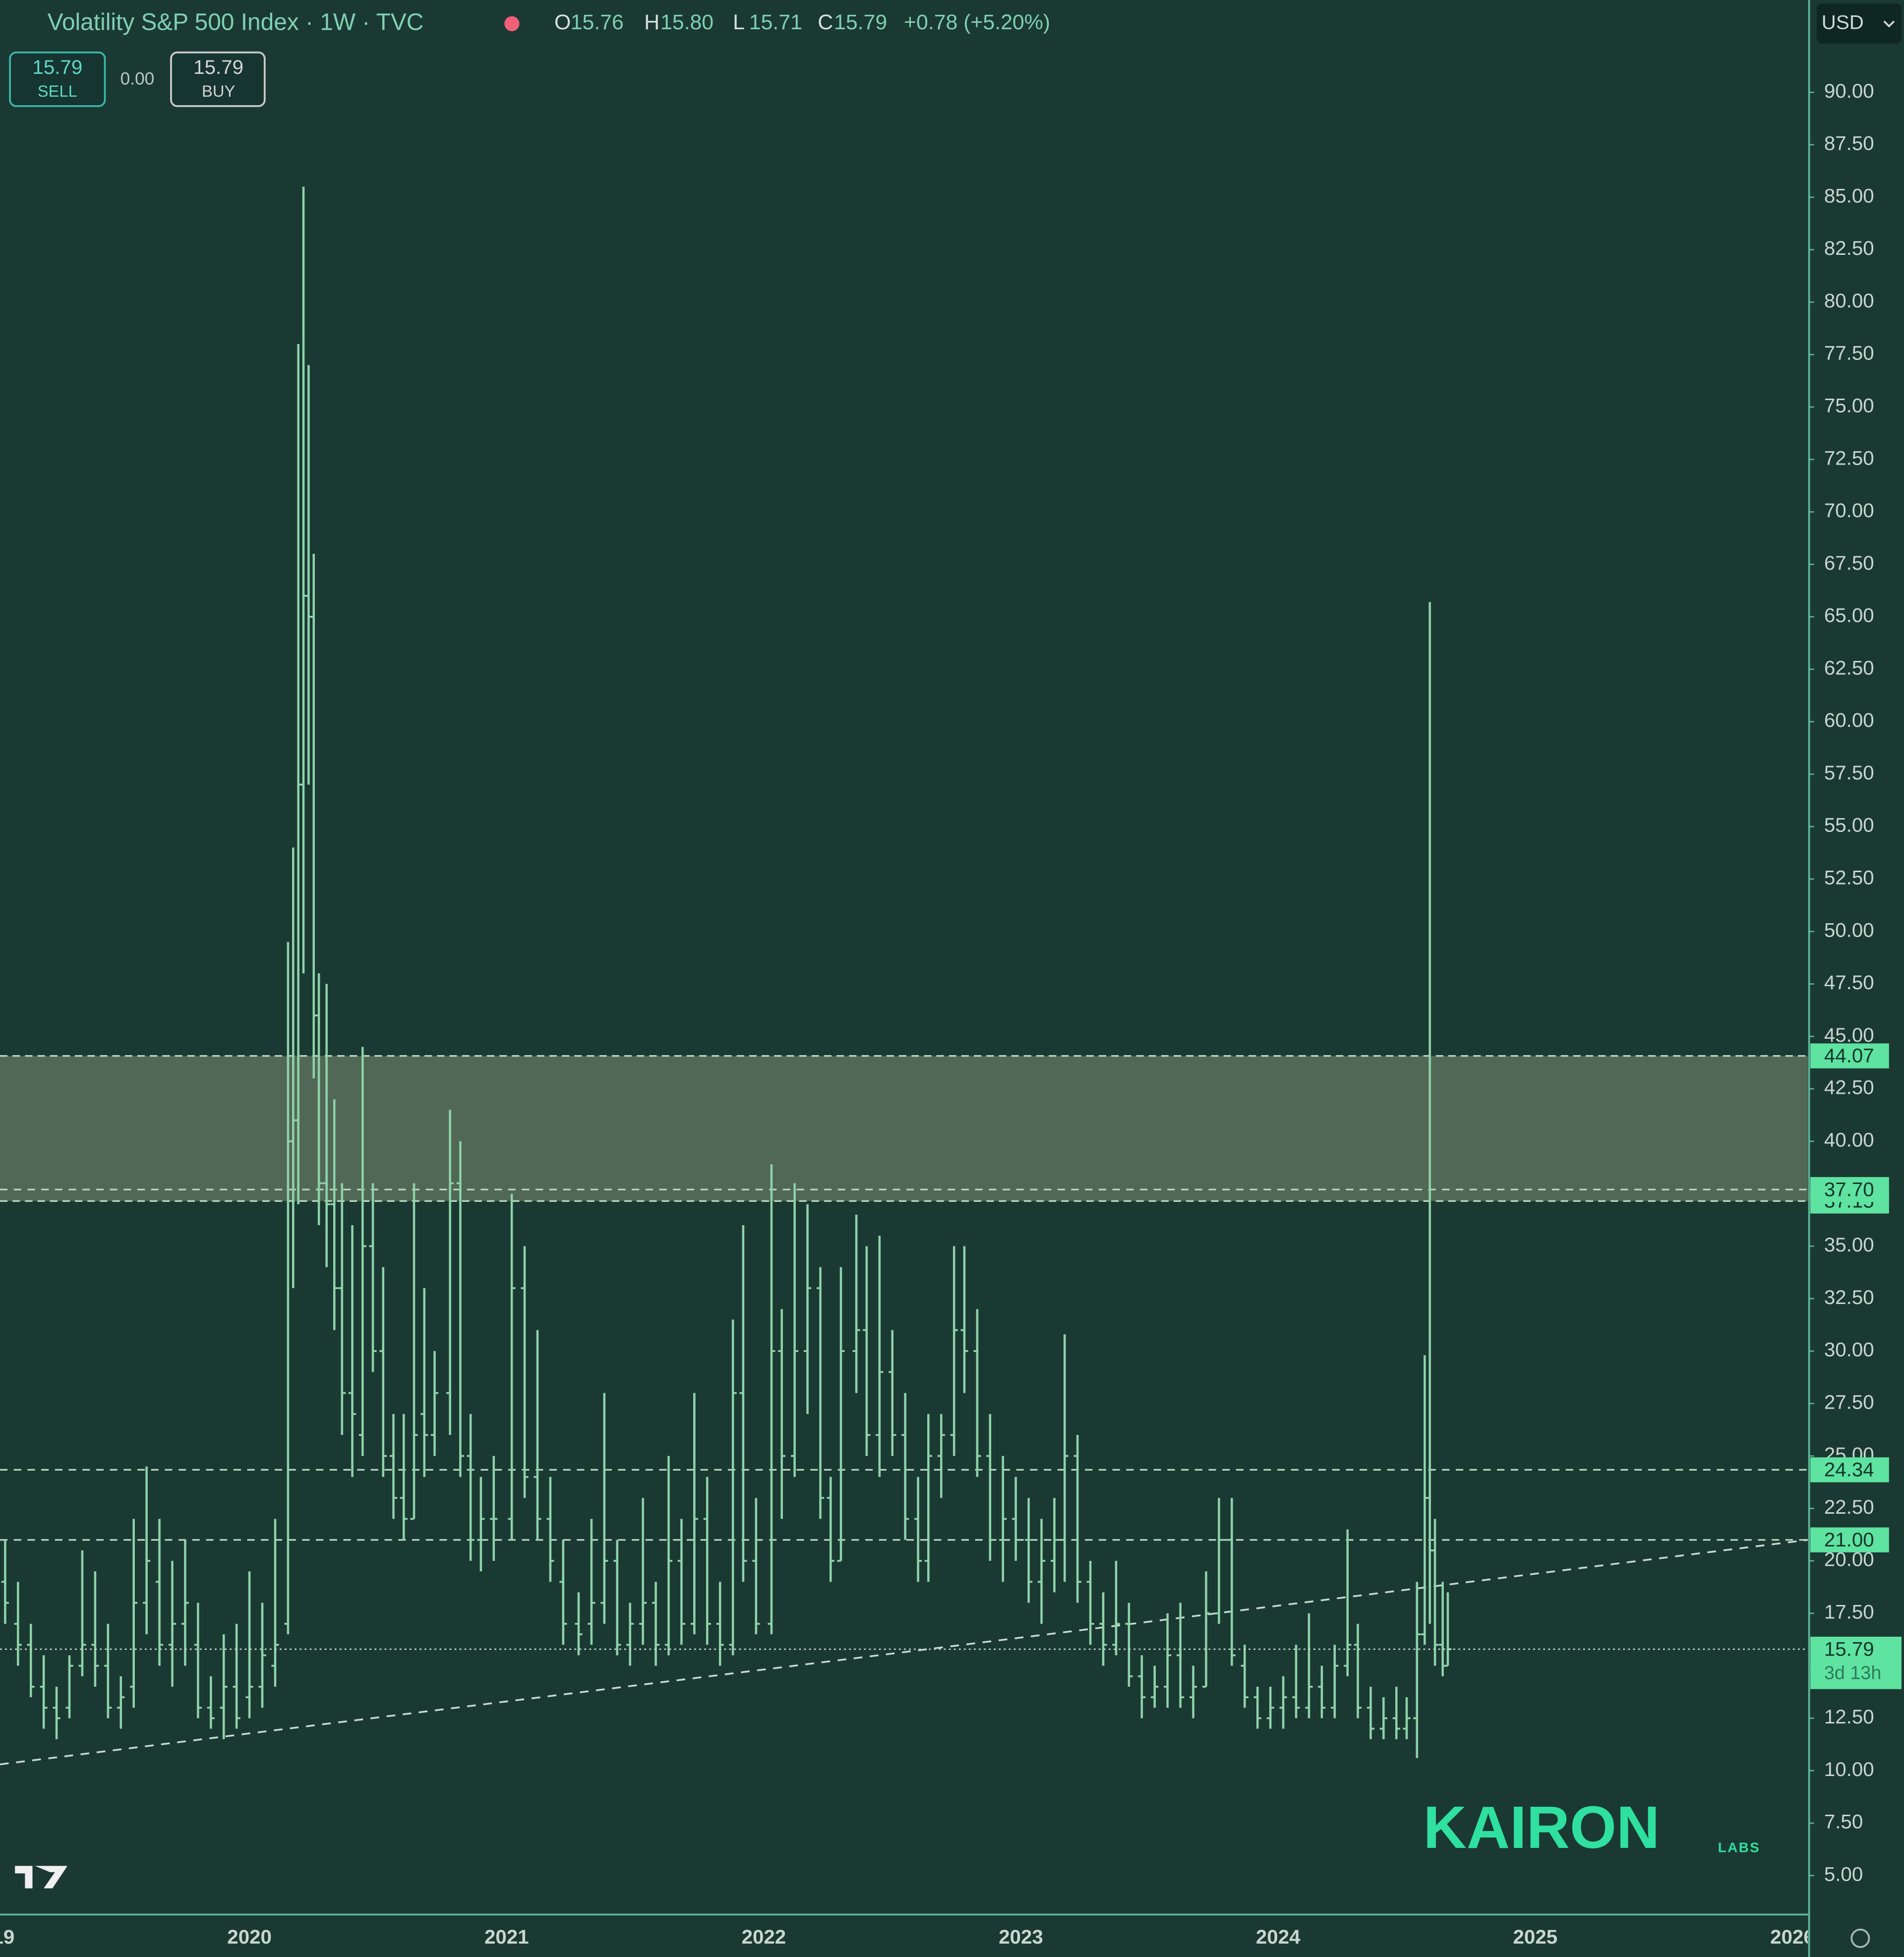  I want to click on x-tick-label: 2022, so click(764, 1937).